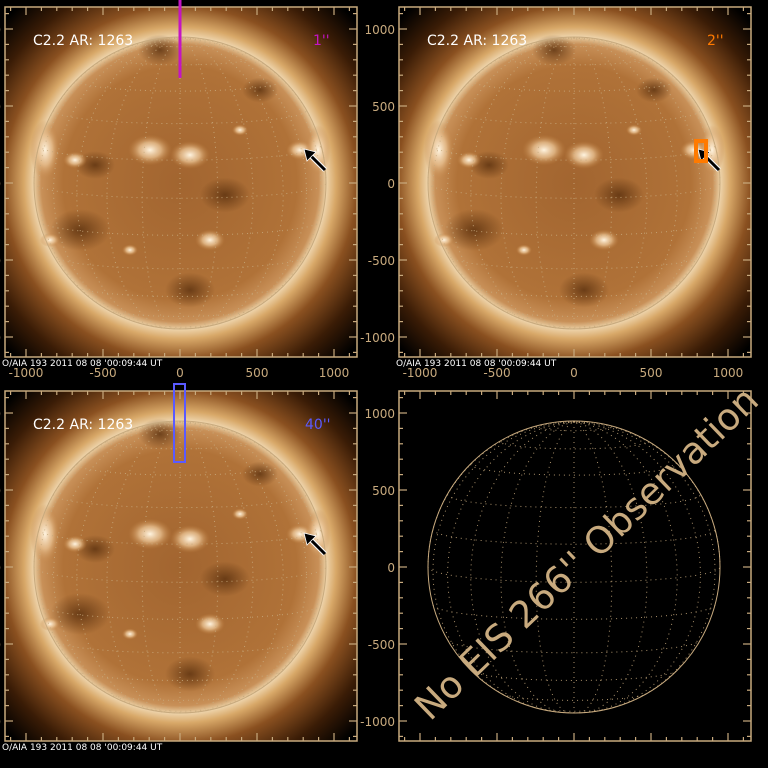  I want to click on x-tick-label: -500, so click(496, 373).